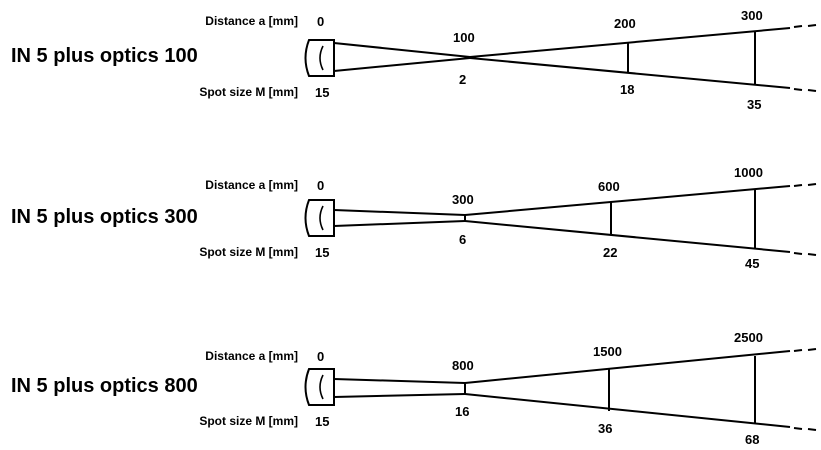 This screenshot has height=450, width=821. Describe the element at coordinates (464, 37) in the screenshot. I see `distance-value: 100` at that location.